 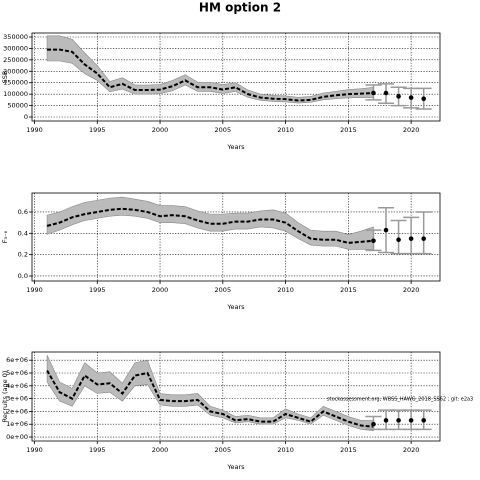 I want to click on y-tick-label: 1e+06, so click(x=17, y=424).